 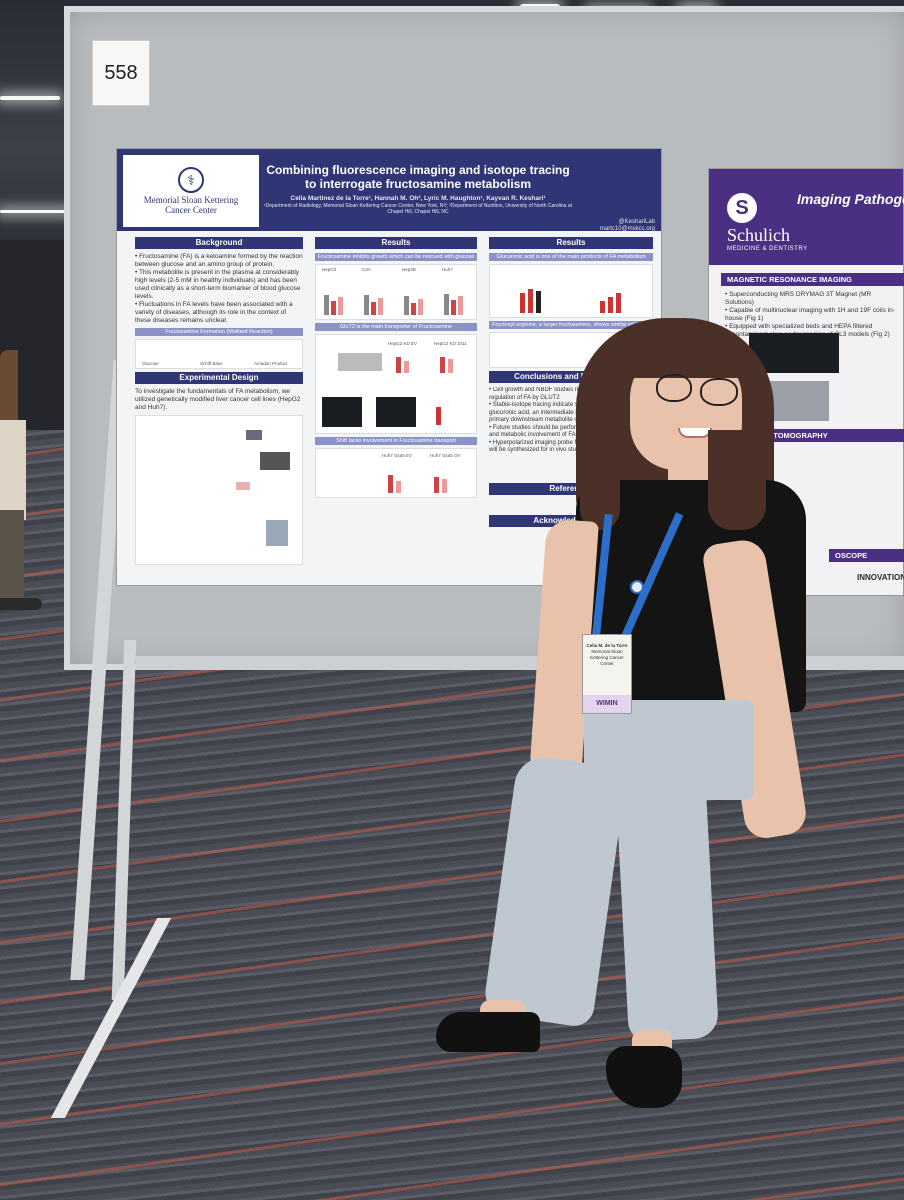 What do you see at coordinates (447, 269) in the screenshot?
I see `cell-line-label: Huh7` at bounding box center [447, 269].